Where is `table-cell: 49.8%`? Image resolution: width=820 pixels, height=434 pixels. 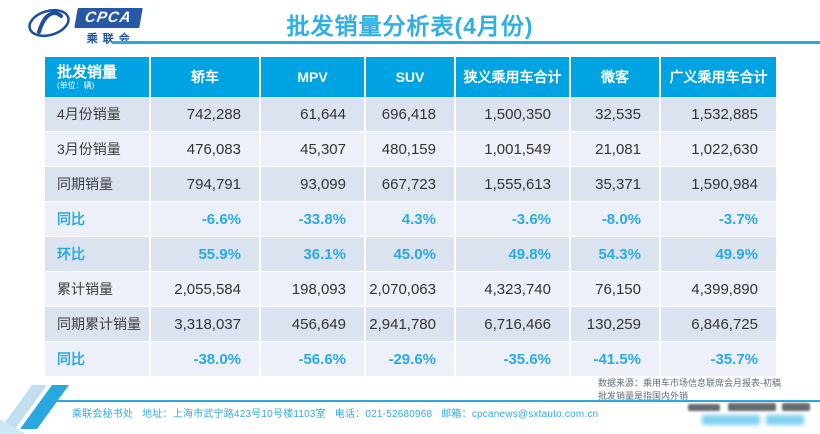
table-cell: 49.8% is located at coordinates (513, 254).